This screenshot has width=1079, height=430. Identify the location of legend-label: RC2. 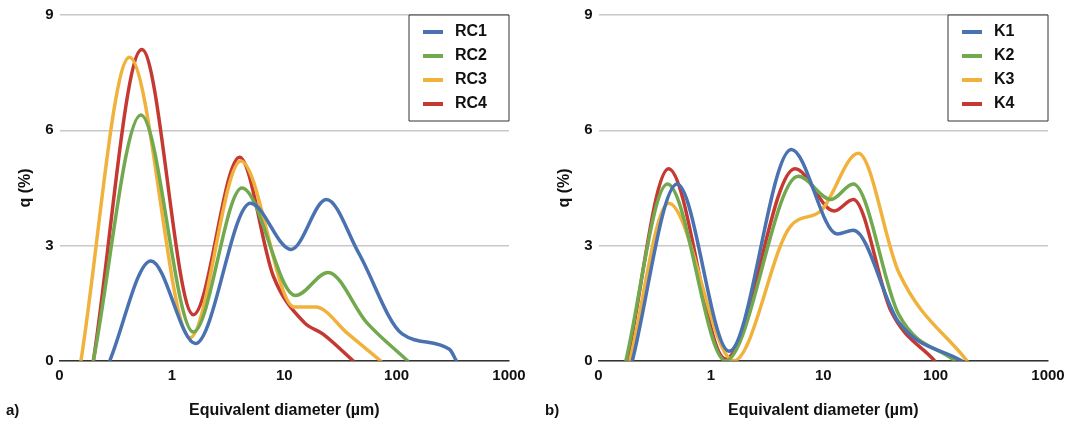
(471, 55).